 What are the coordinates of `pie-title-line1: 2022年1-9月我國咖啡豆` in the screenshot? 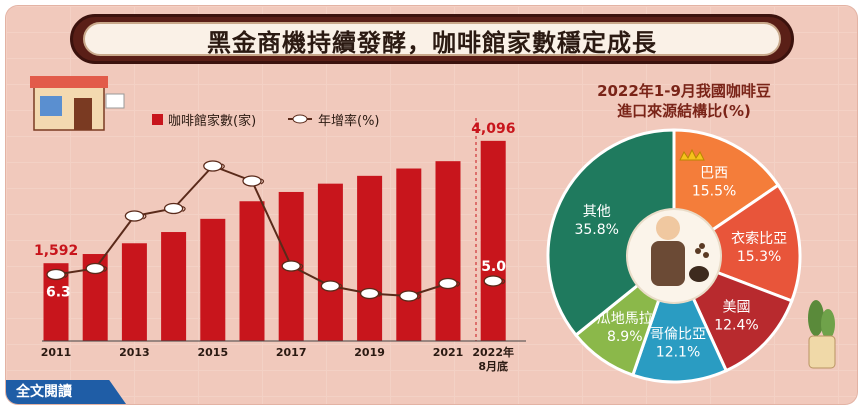 It's located at (684, 91).